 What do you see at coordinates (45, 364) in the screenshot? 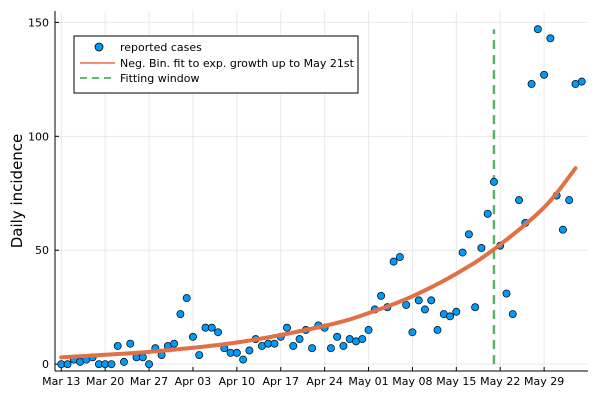
I see `y-tick-label: 0` at bounding box center [45, 364].